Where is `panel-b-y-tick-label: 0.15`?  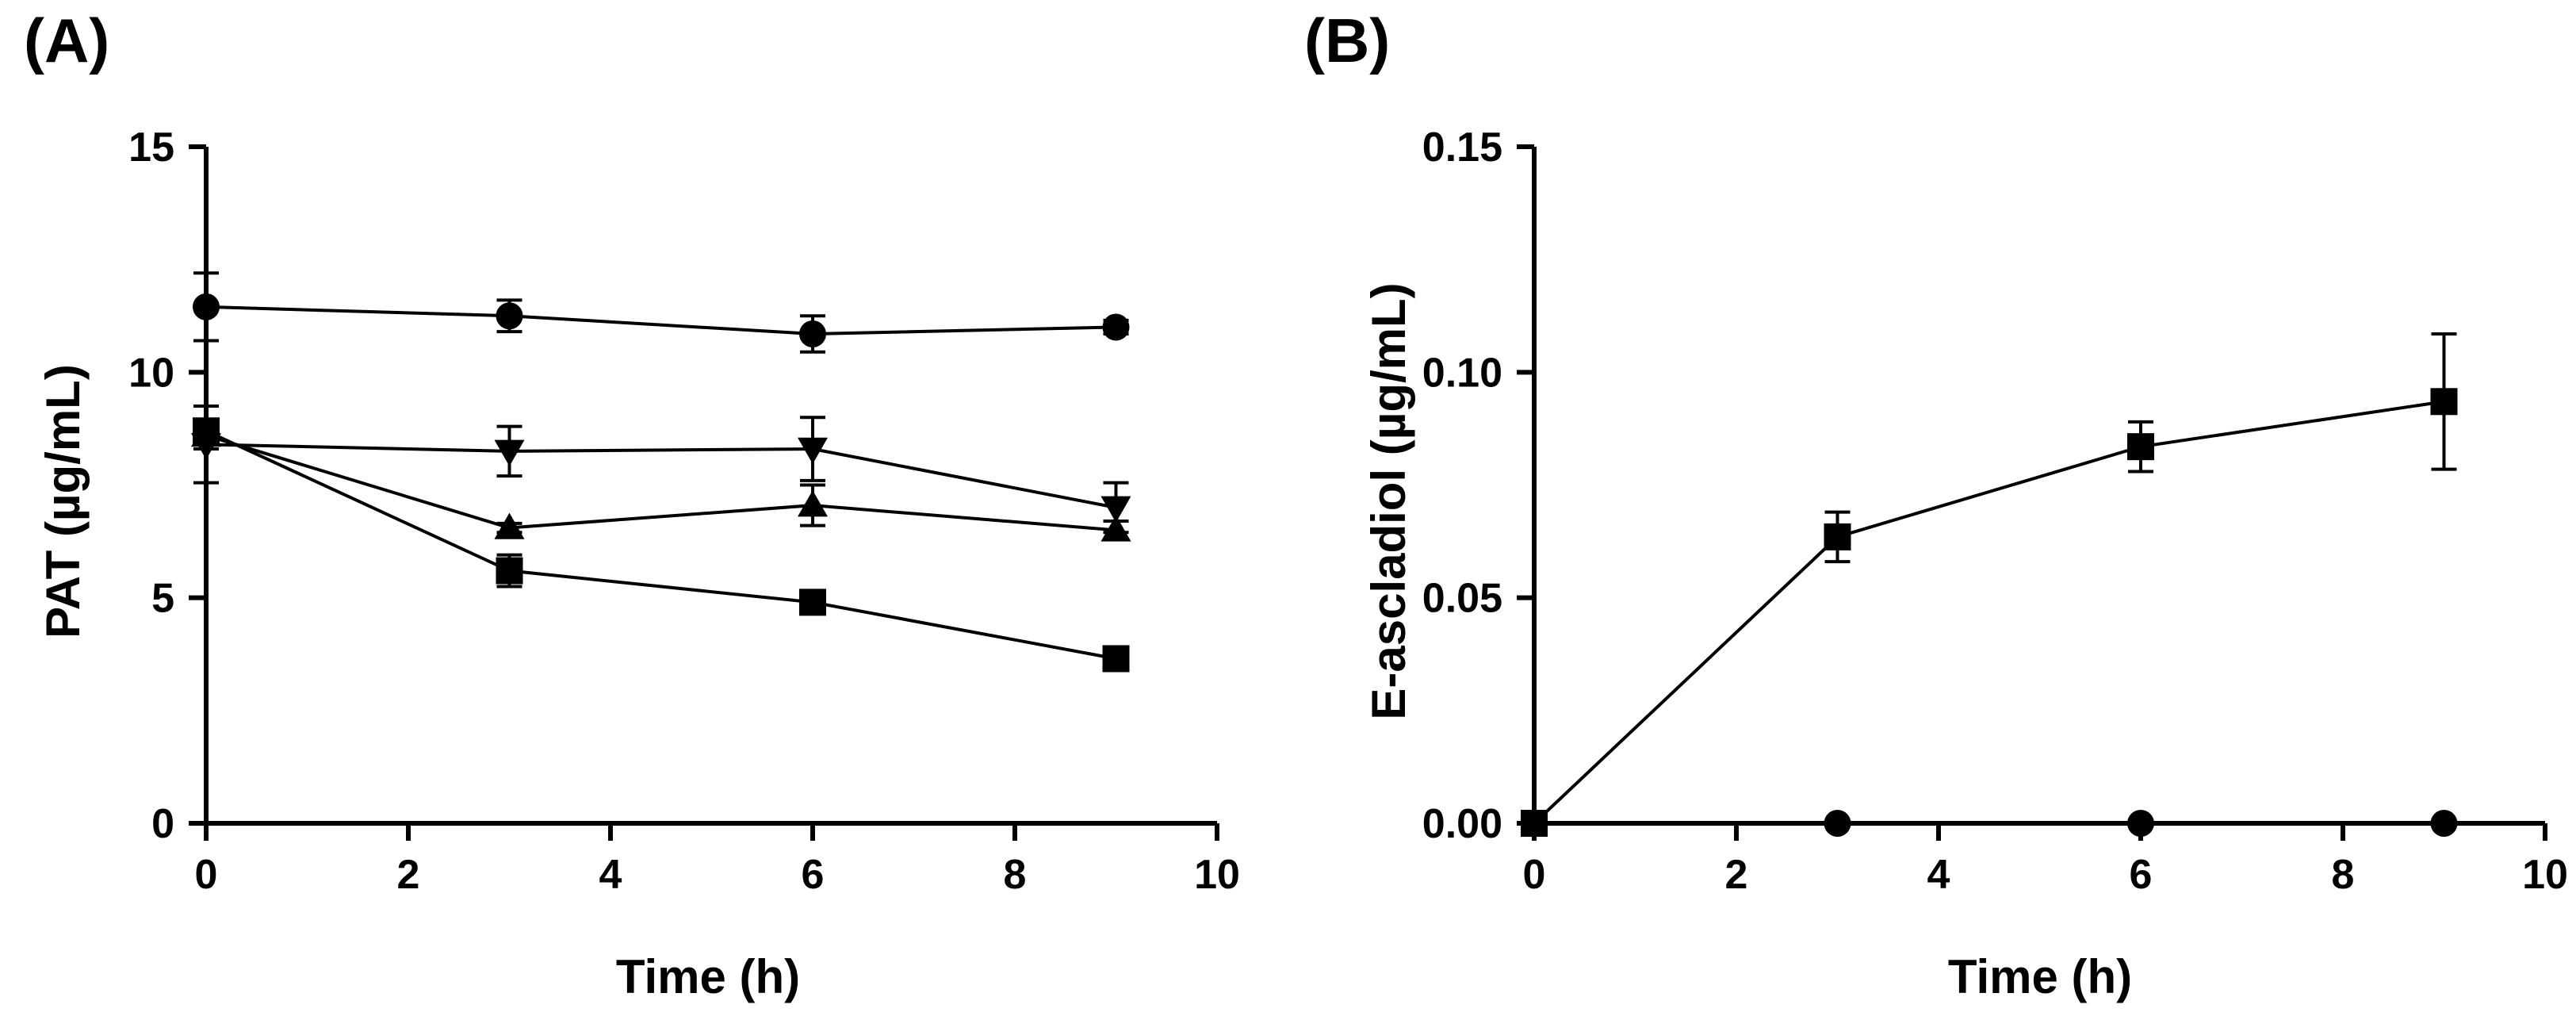
panel-b-y-tick-label: 0.15 is located at coordinates (1462, 148).